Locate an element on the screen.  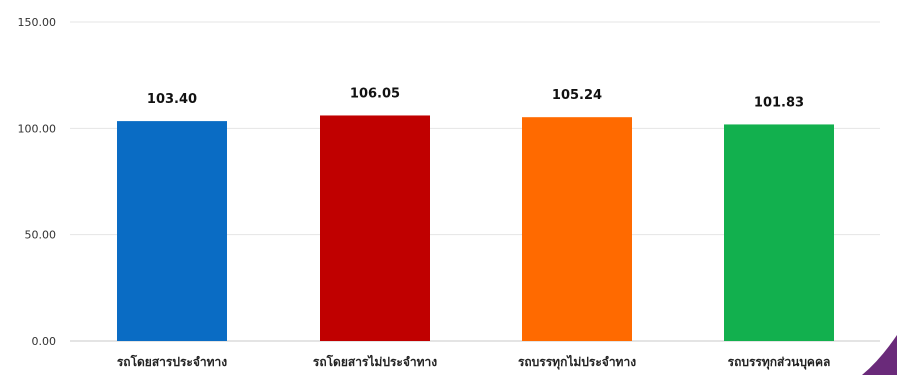
category-label: รถบรรทุกส่วนบุคคล is located at coordinates (779, 362).